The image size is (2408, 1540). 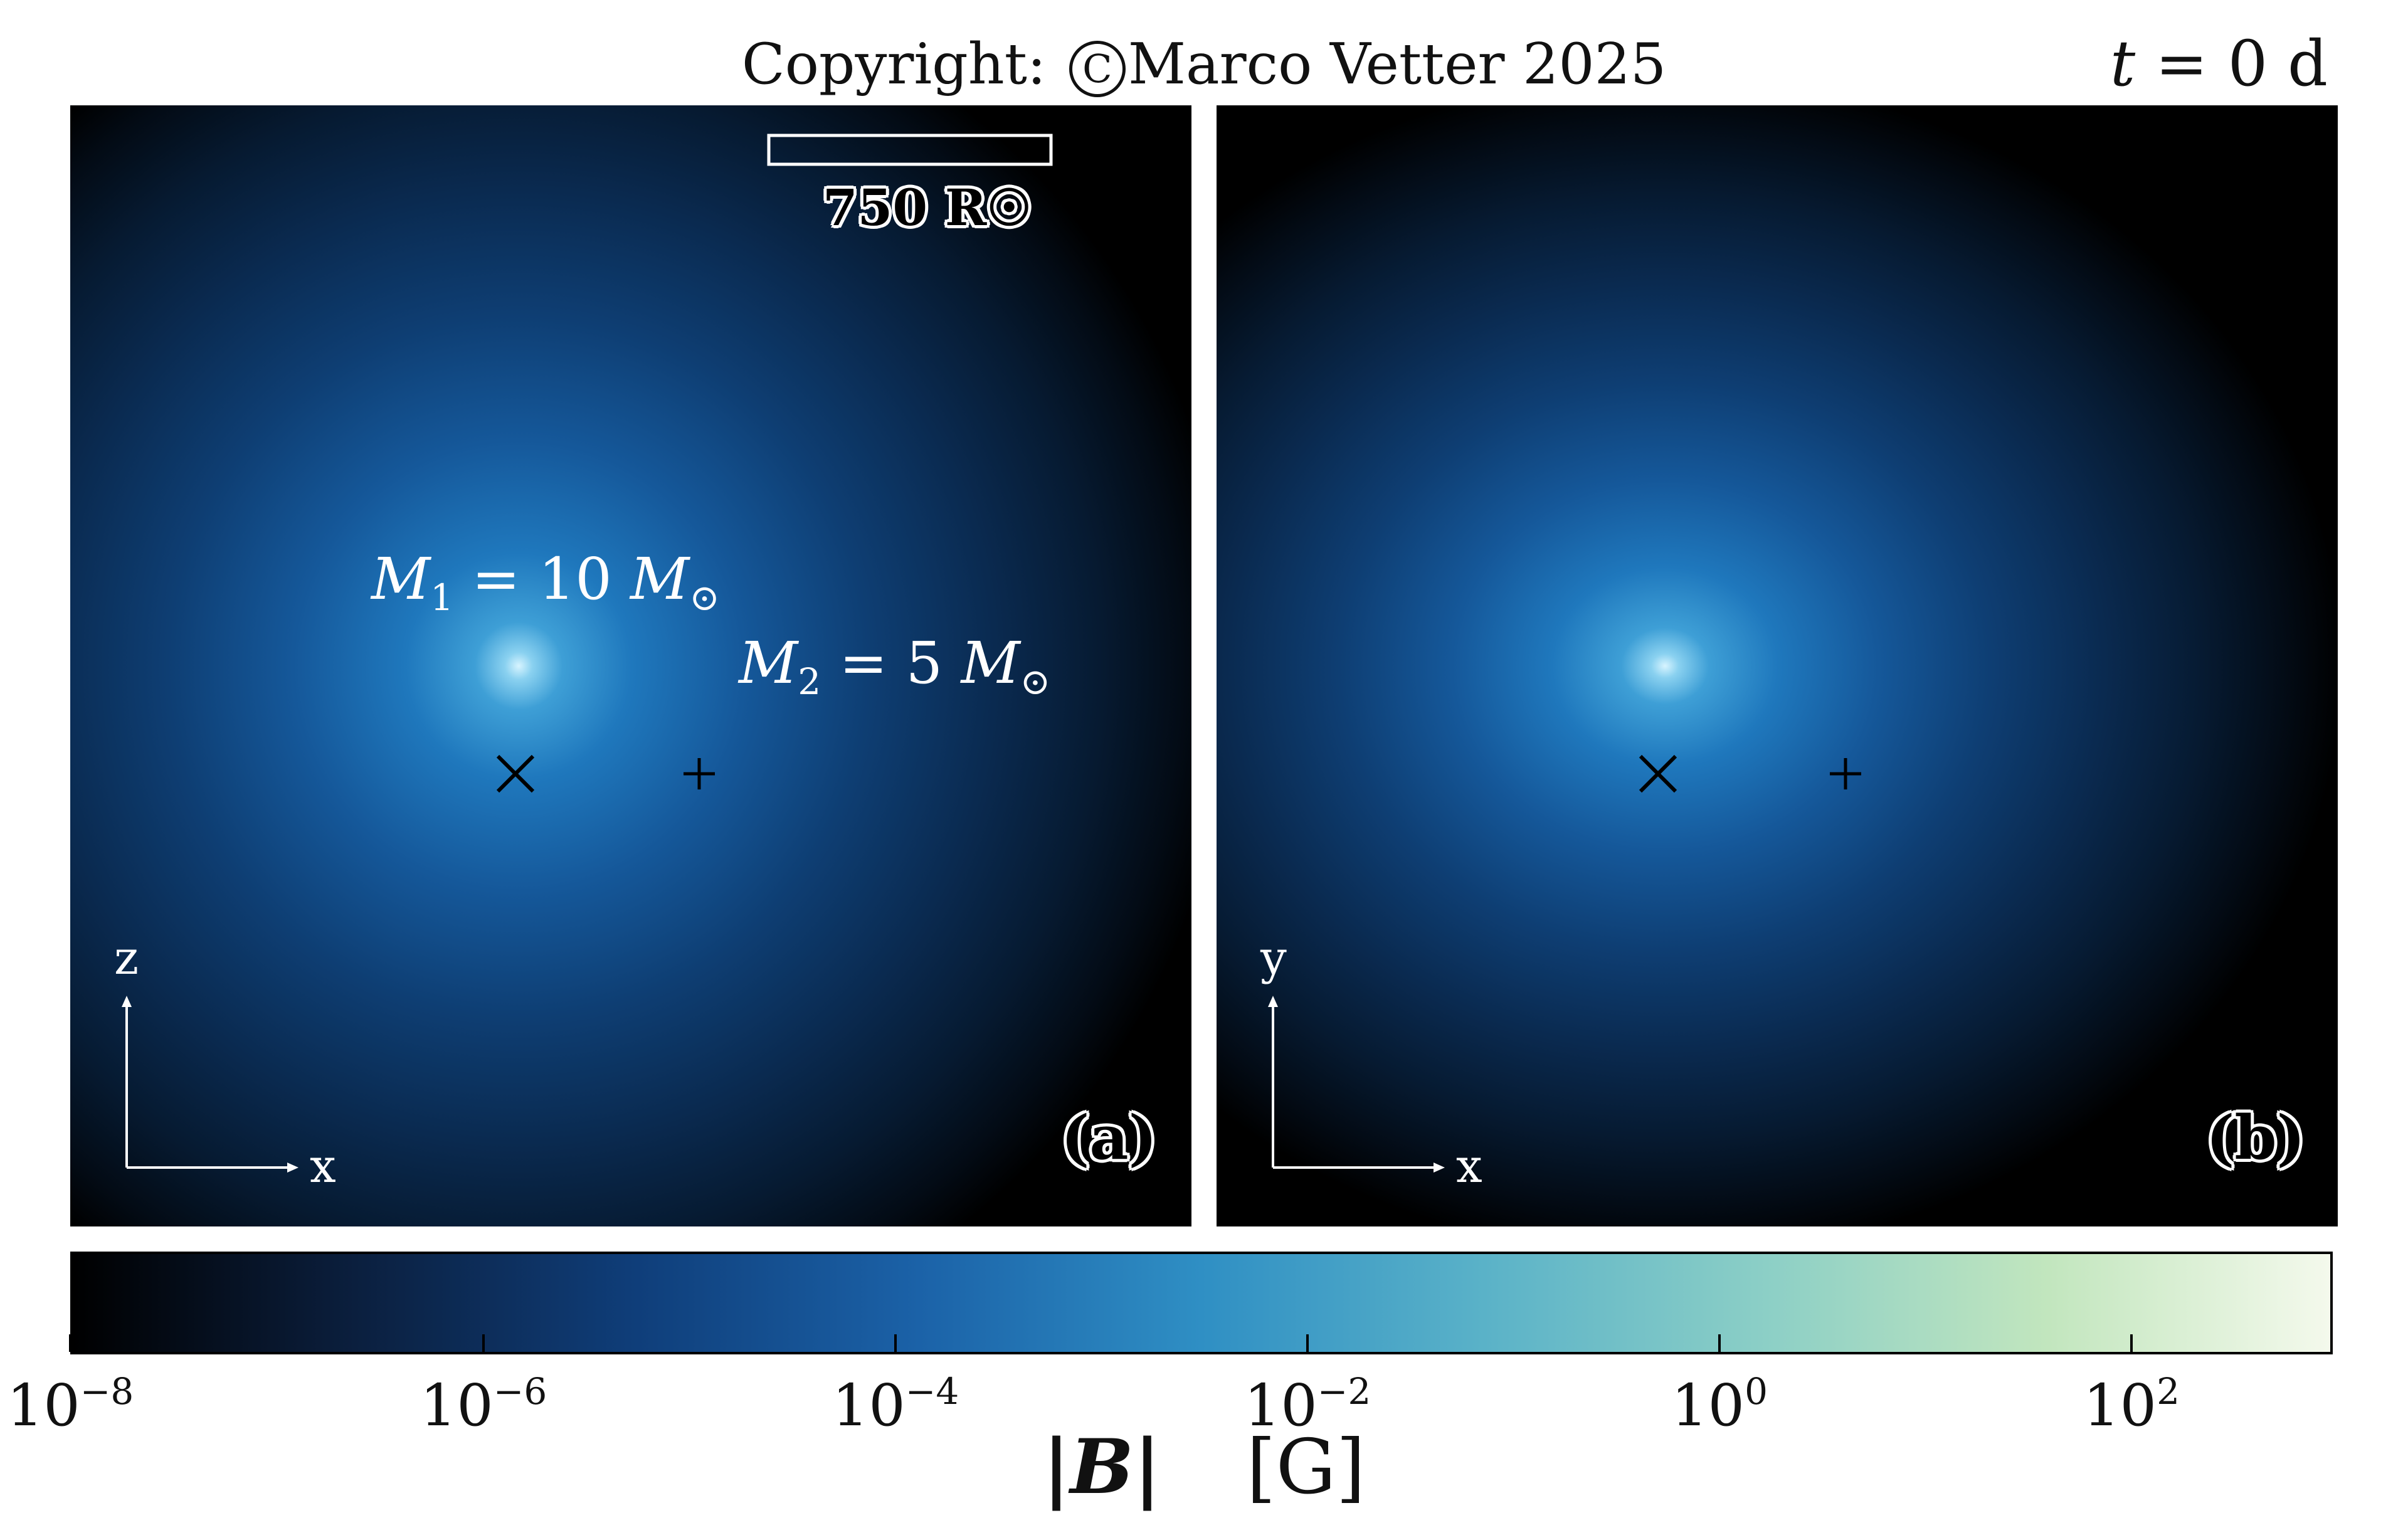 I want to click on copyright-notice: Copyright: C Marco Vetter 2025, so click(x=1204, y=64).